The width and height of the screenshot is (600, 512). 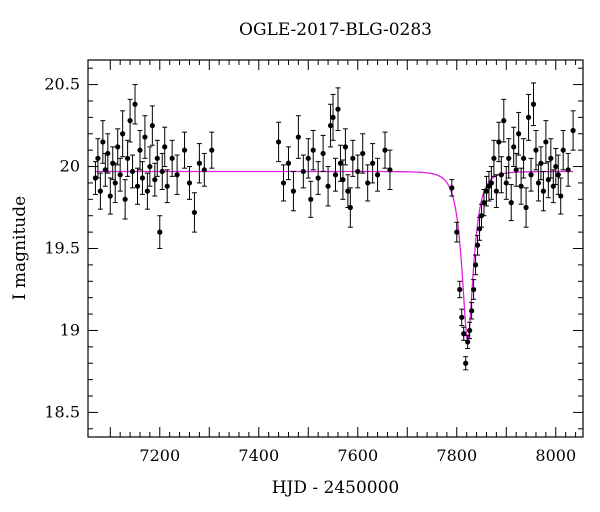 I want to click on x-axis-label: HJD - 2450000, so click(x=335, y=488).